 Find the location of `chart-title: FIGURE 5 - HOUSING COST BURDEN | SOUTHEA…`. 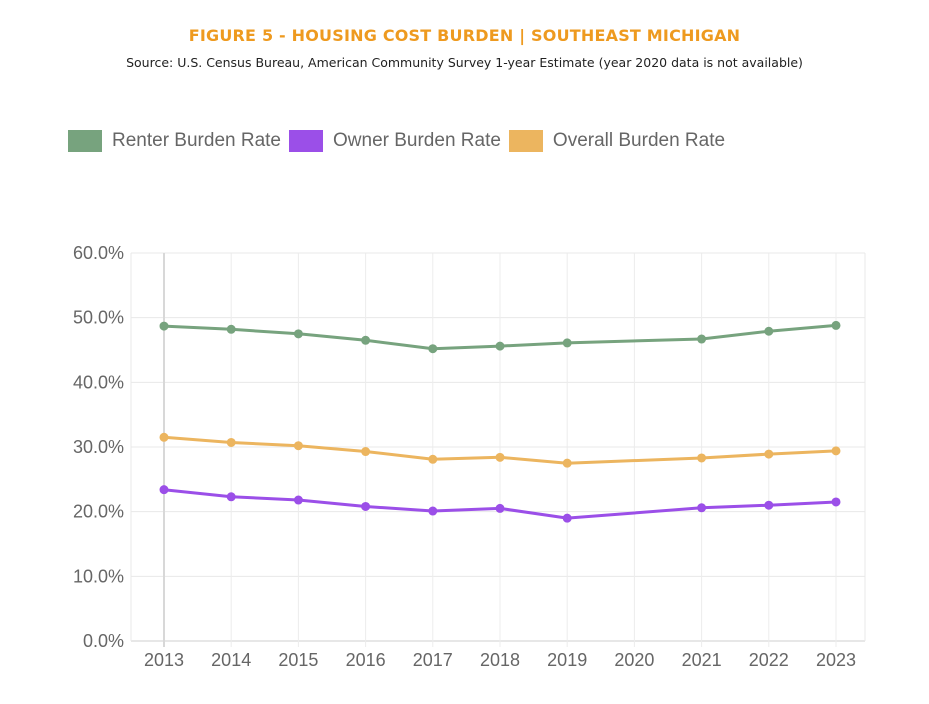

chart-title: FIGURE 5 - HOUSING COST BURDEN | SOUTHEA… is located at coordinates (464, 35).